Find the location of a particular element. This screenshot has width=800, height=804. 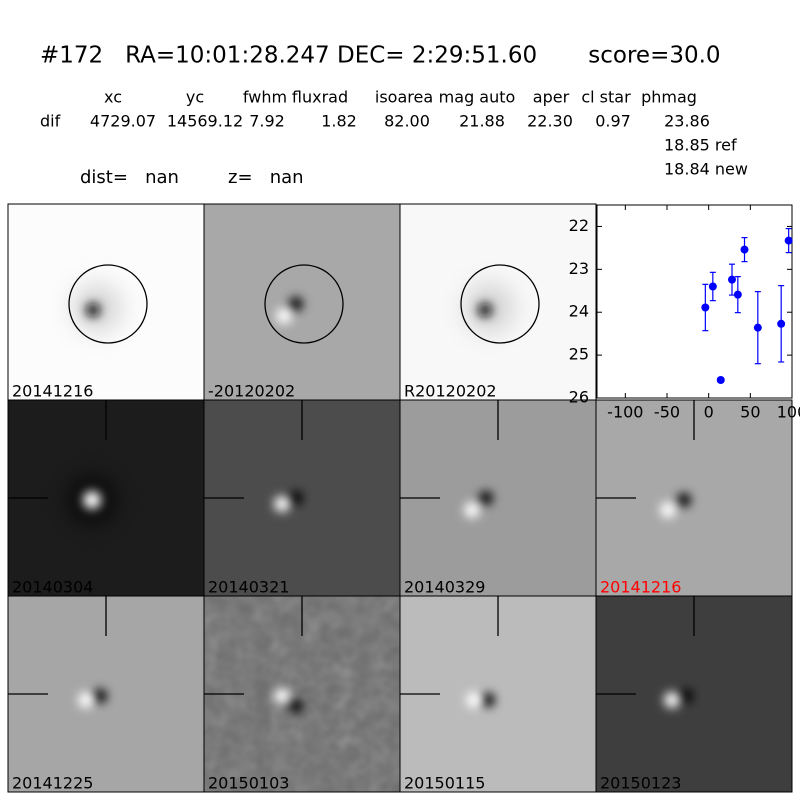

column-header: aper is located at coordinates (551, 97).